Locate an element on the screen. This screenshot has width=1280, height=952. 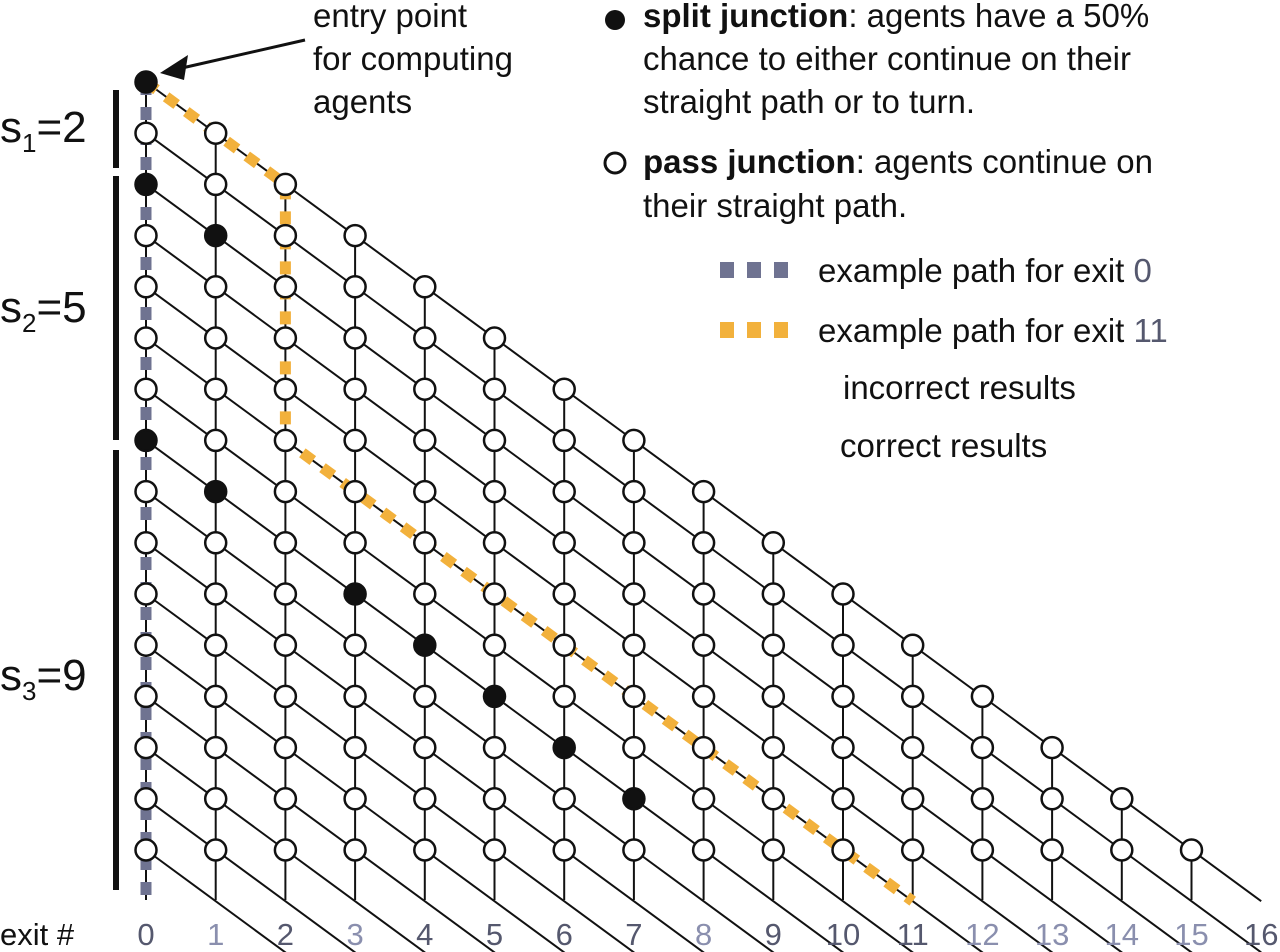
exit-label-13: 13 is located at coordinates (1052, 934).